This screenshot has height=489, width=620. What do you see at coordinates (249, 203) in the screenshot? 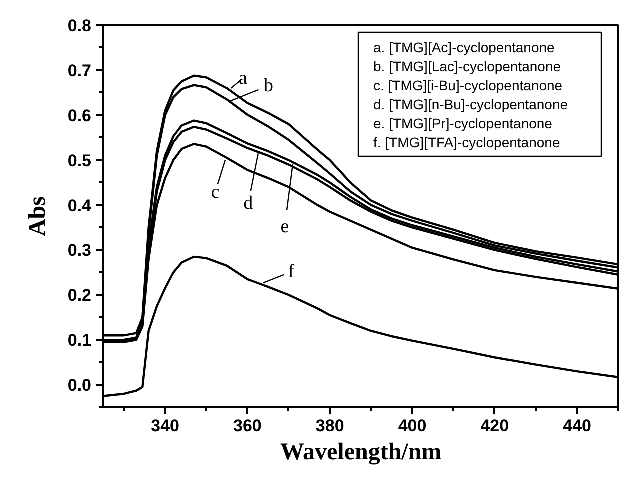
I see `annotation: d` at bounding box center [249, 203].